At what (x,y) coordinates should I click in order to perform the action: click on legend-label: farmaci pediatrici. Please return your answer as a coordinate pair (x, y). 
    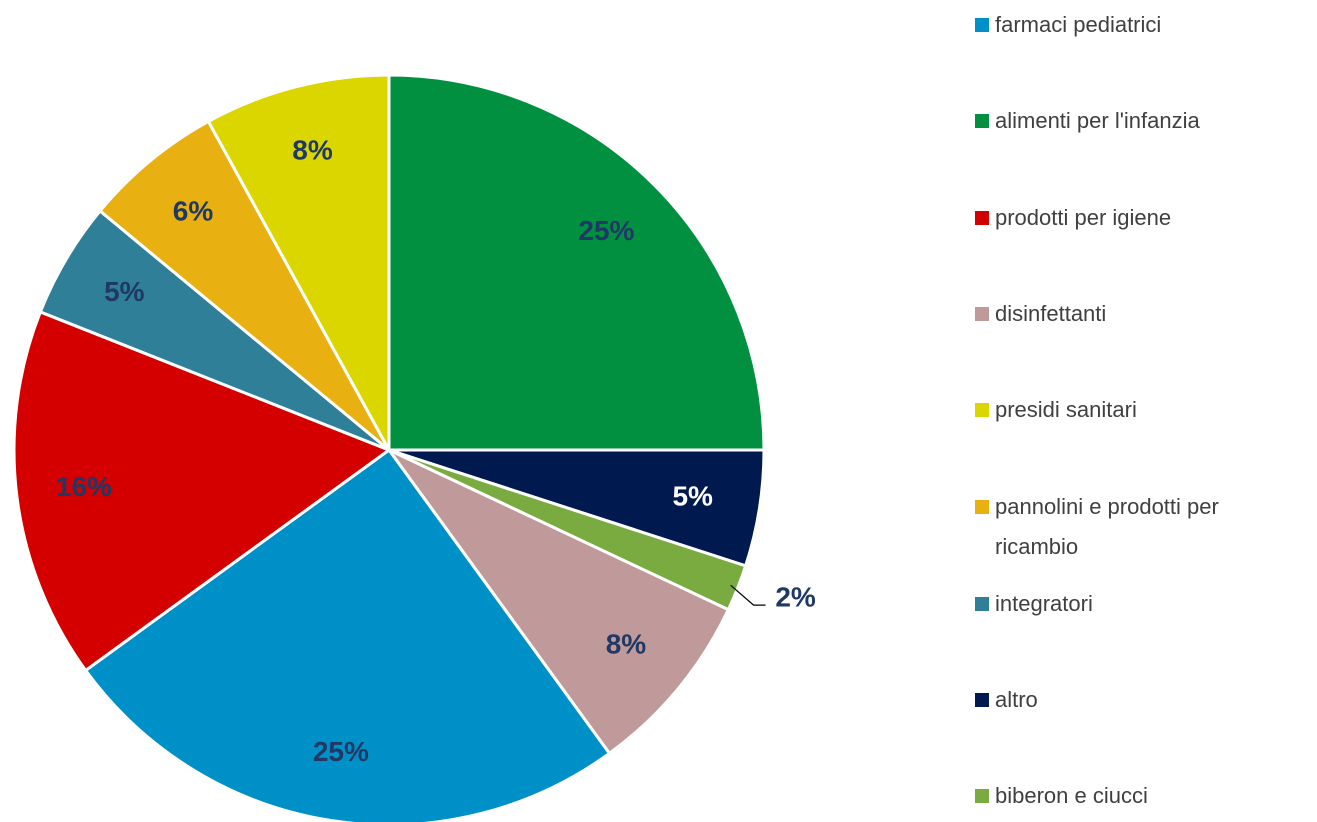
    Looking at the image, I should click on (1078, 24).